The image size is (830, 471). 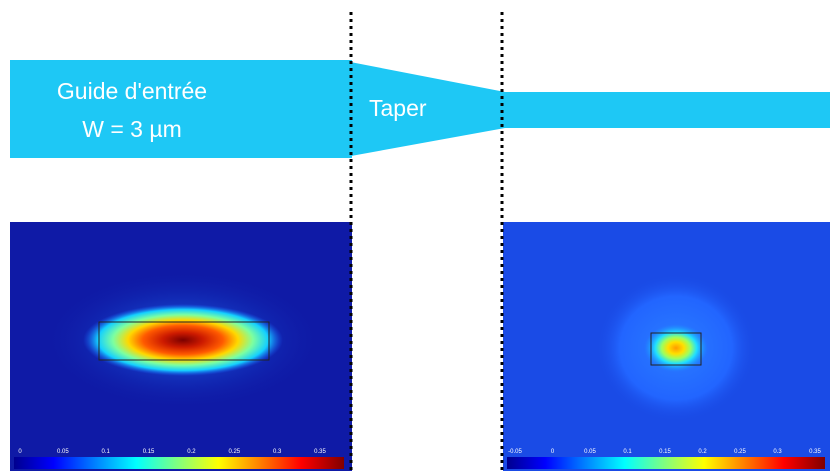 What do you see at coordinates (172, 452) in the screenshot?
I see `input-colorbar-ticks: 0 0.05 0.1 0.15 0.2 0.25 0.3 0.35` at bounding box center [172, 452].